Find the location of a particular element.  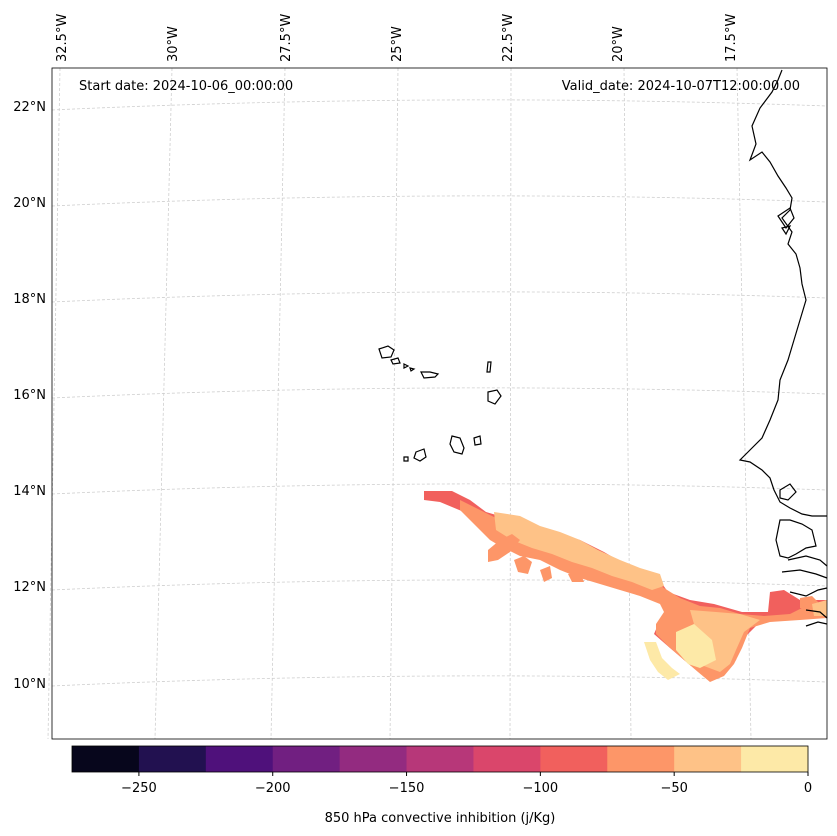

cin-band-light-yellow is located at coordinates (696, 646).